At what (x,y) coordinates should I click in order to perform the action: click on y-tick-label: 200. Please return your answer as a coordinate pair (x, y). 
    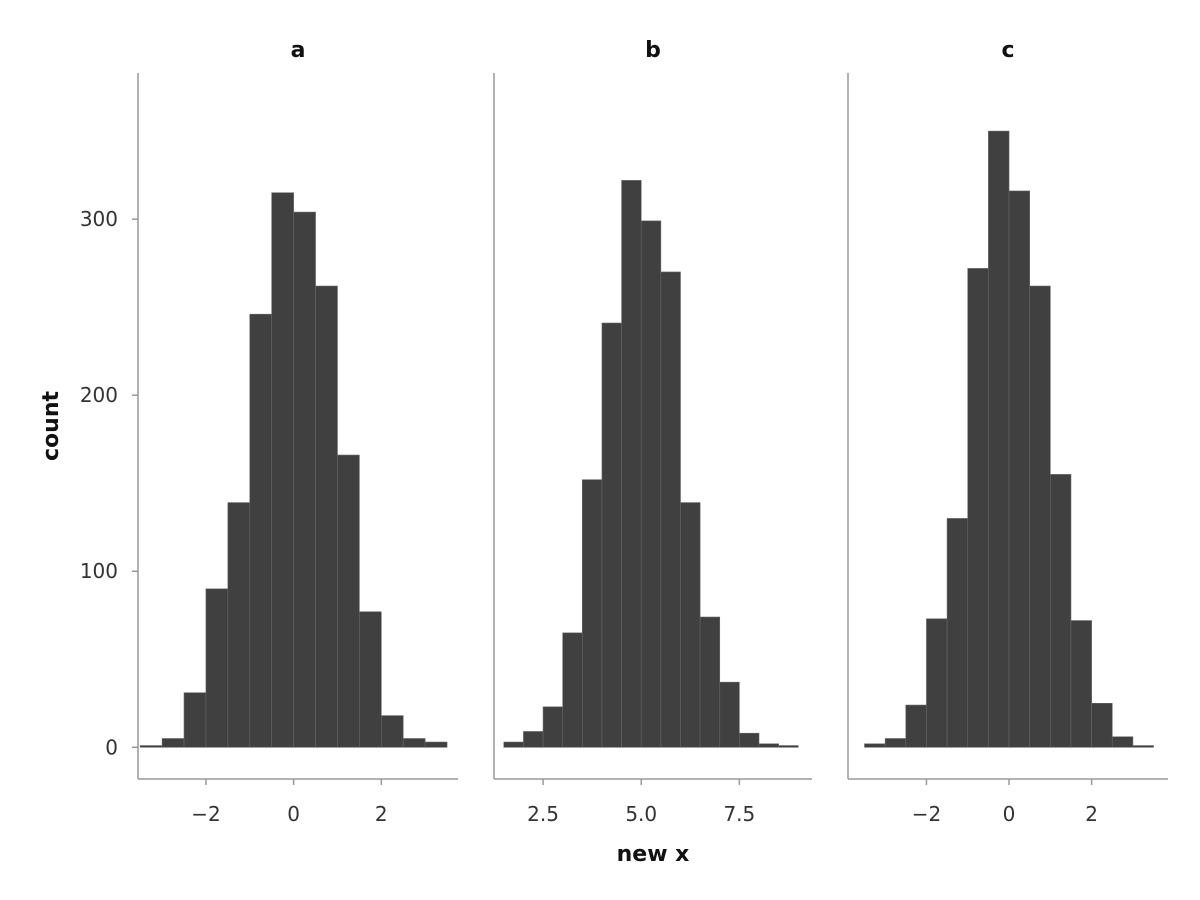
    Looking at the image, I should click on (99, 395).